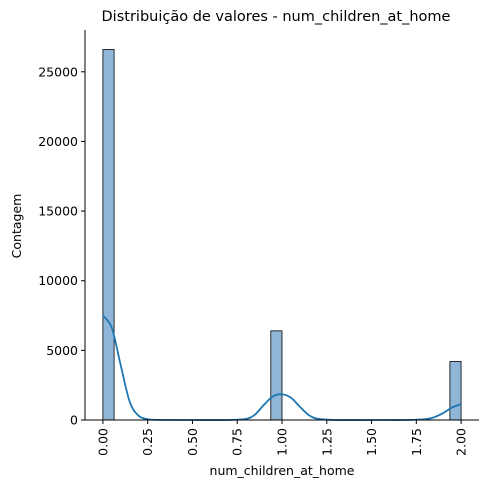  What do you see at coordinates (16, 226) in the screenshot?
I see `y-axis-label: Contagem` at bounding box center [16, 226].